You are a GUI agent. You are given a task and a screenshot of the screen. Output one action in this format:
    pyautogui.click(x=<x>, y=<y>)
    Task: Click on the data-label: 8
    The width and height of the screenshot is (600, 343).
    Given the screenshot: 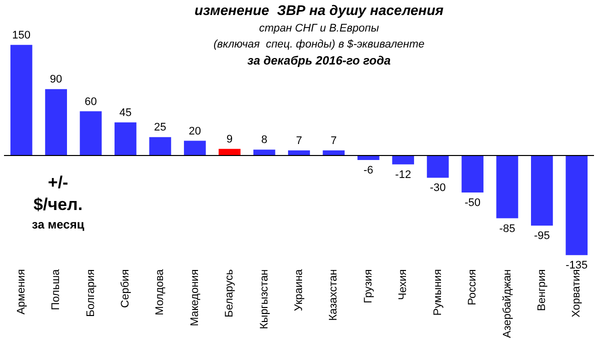 What is the action you would take?
    pyautogui.click(x=264, y=140)
    